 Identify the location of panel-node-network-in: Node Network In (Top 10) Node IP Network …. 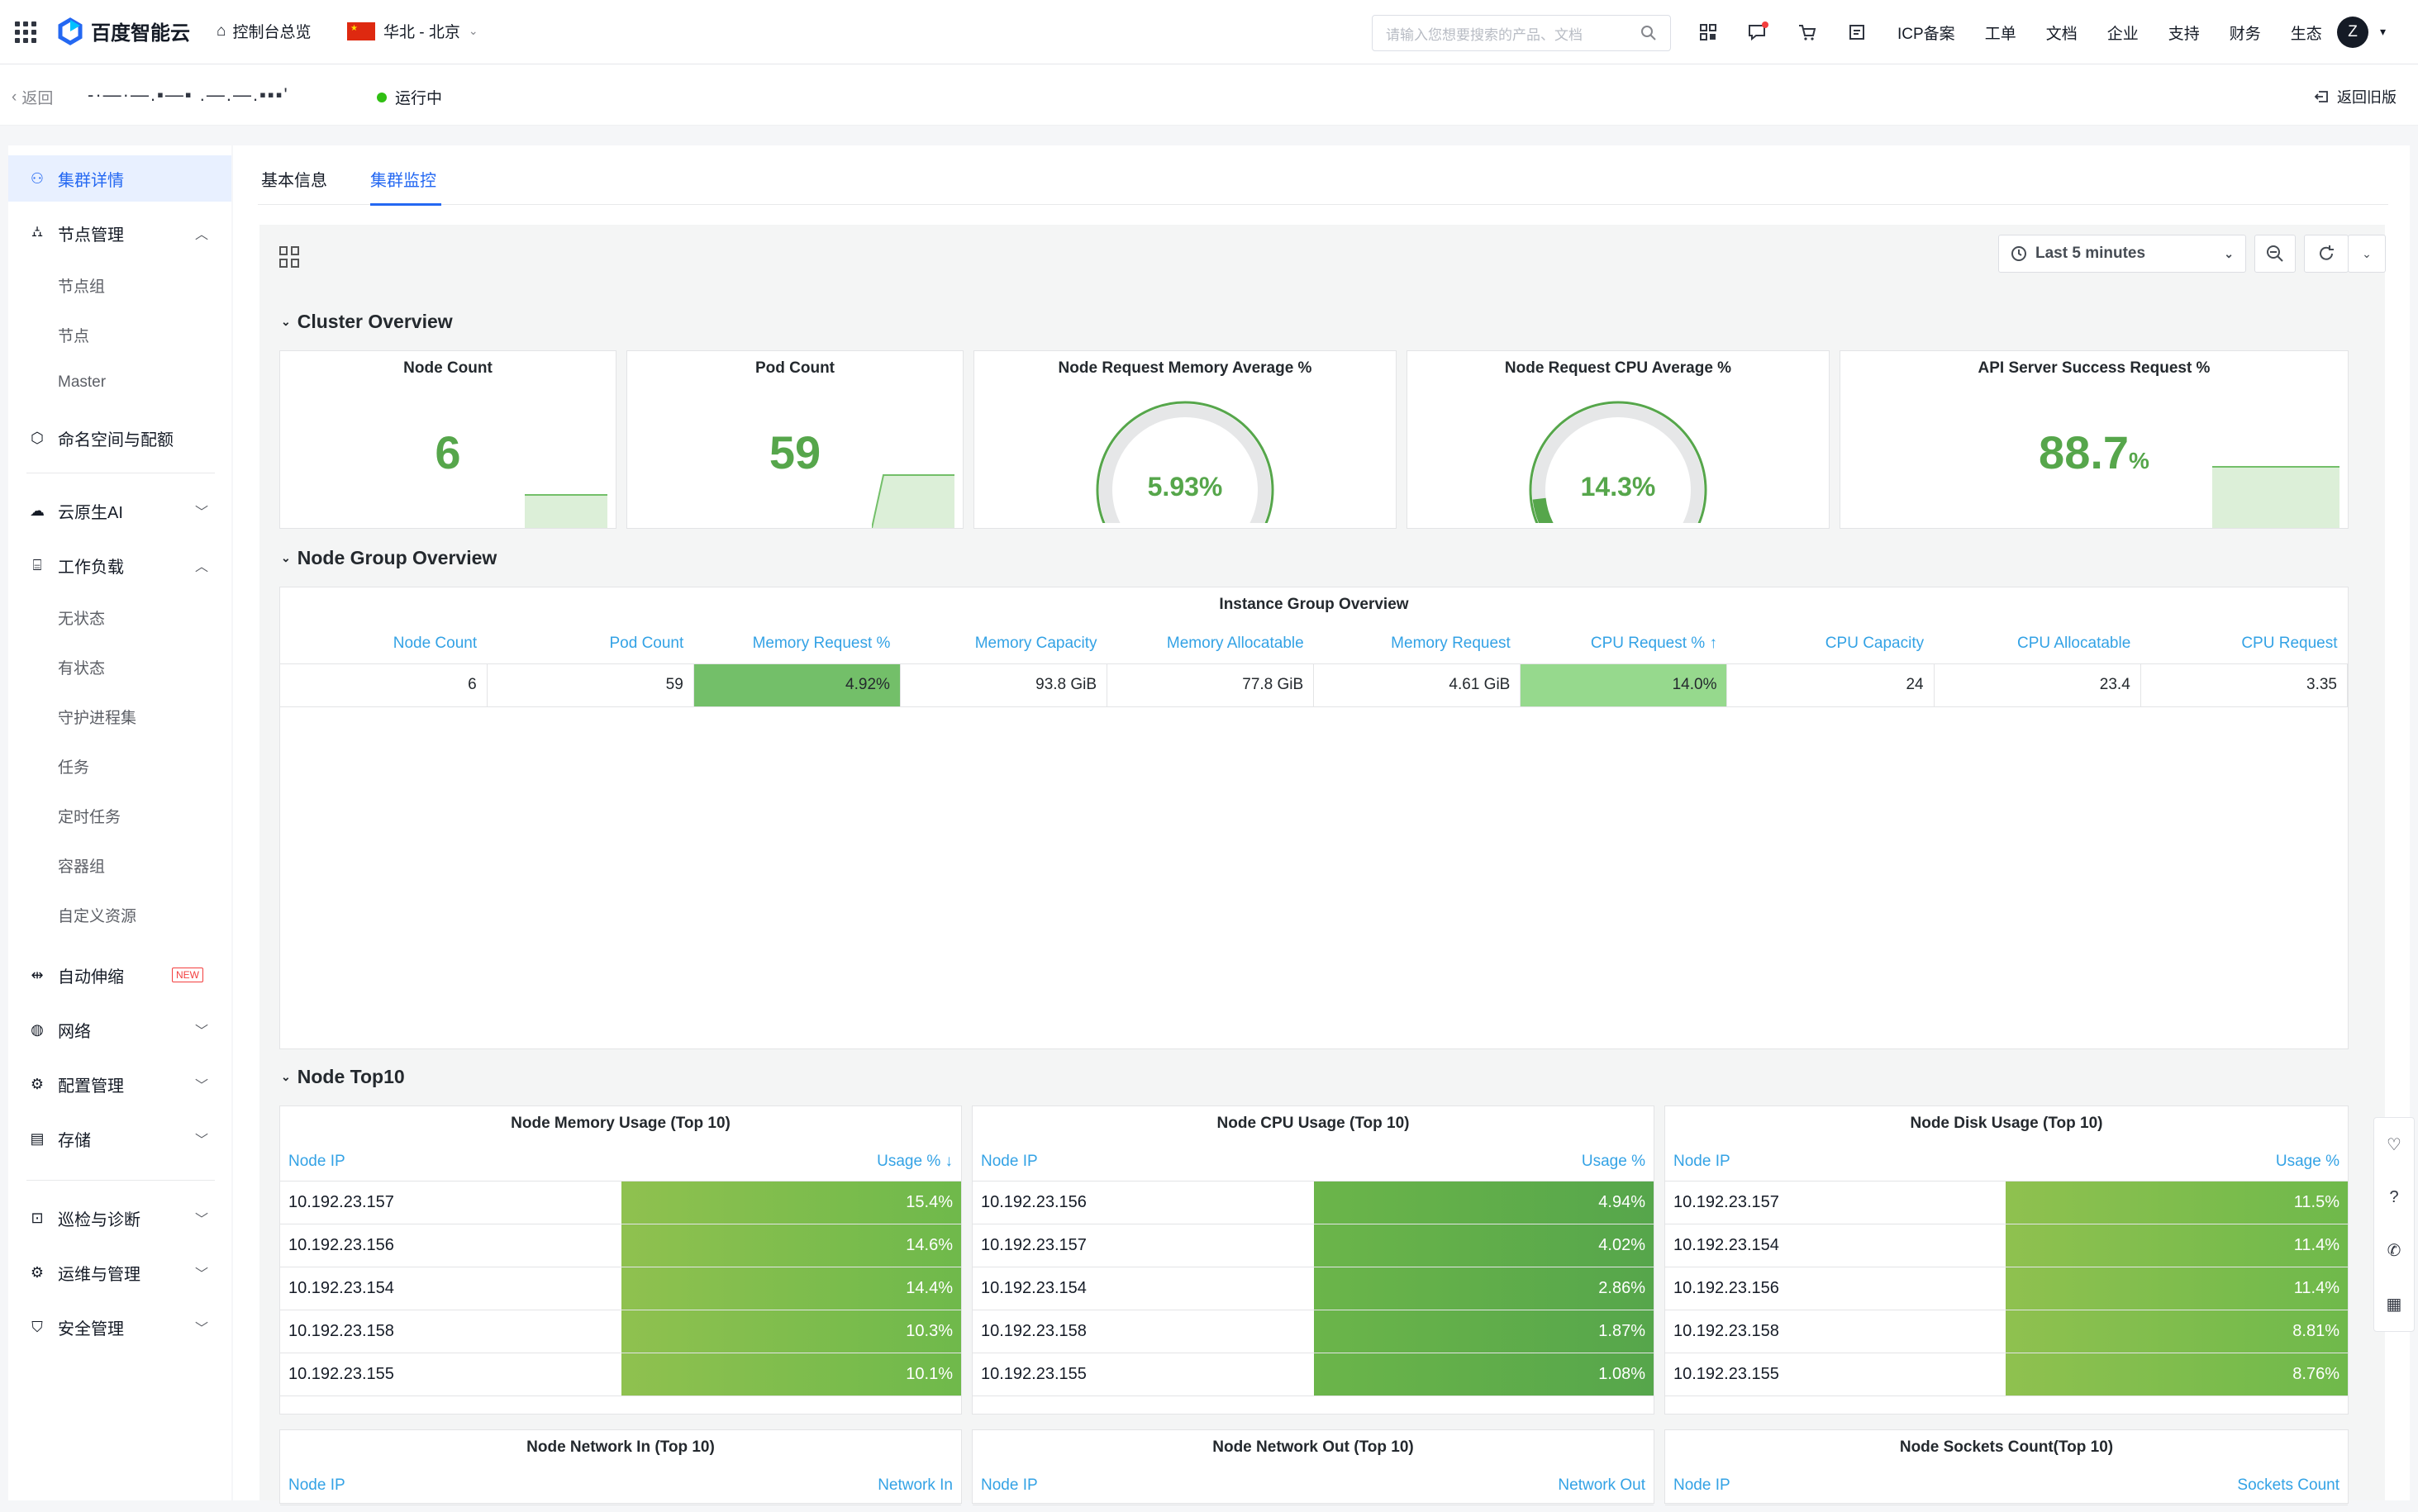
(620, 1467).